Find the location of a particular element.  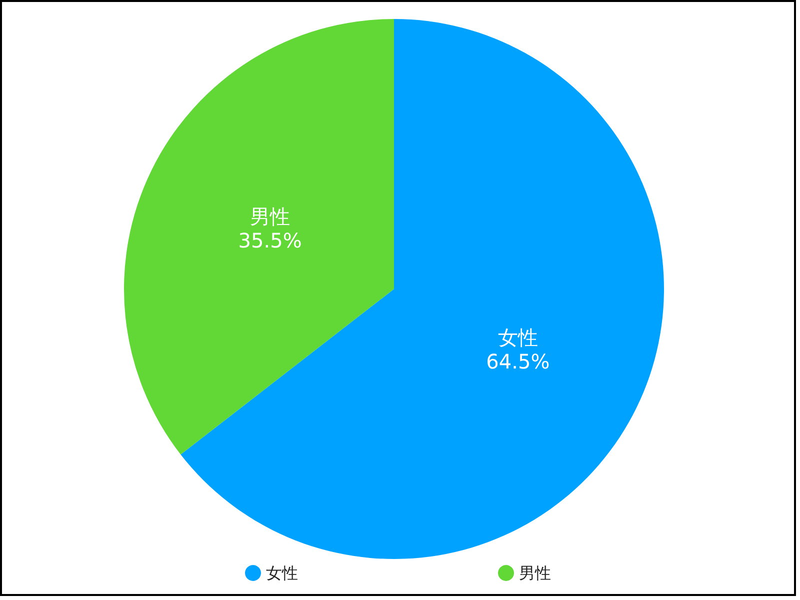

slice-label: 男性 is located at coordinates (270, 216).